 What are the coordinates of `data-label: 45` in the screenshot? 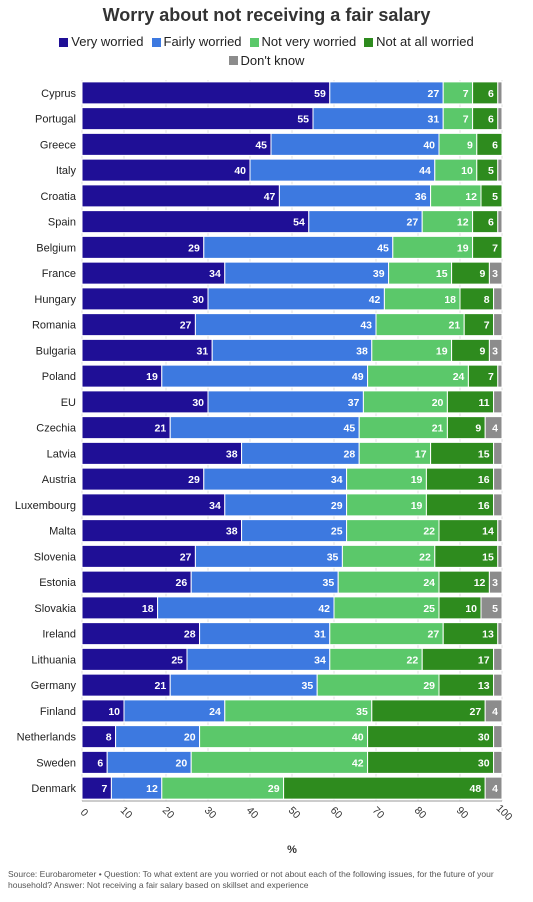 It's located at (350, 429).